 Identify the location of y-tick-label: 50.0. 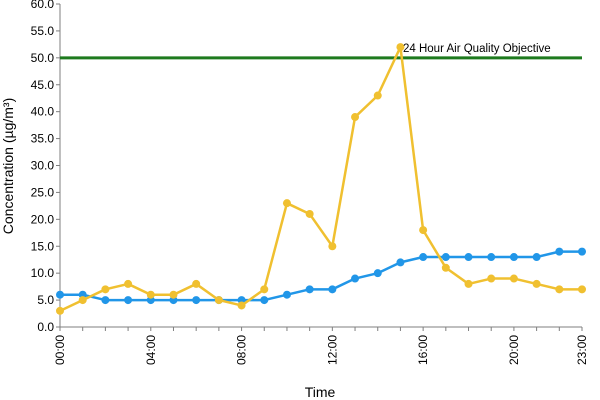
(43, 58).